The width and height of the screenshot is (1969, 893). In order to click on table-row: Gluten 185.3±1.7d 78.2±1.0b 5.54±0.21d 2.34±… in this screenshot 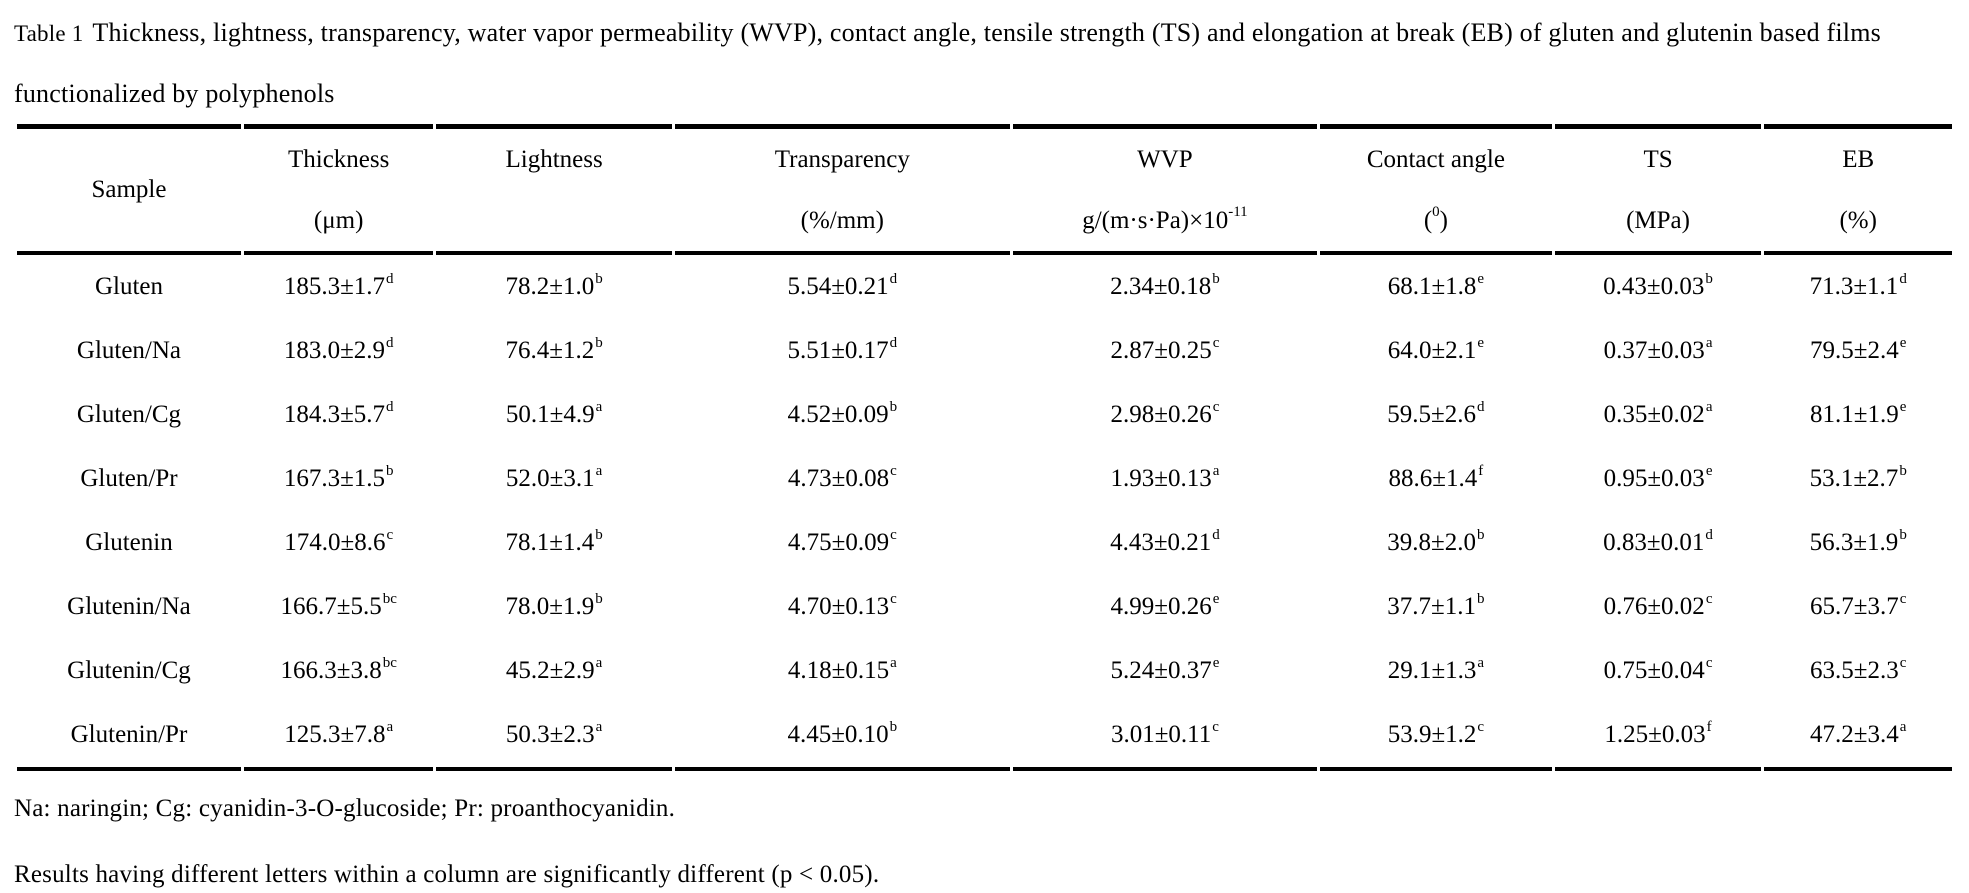, I will do `click(984, 287)`.